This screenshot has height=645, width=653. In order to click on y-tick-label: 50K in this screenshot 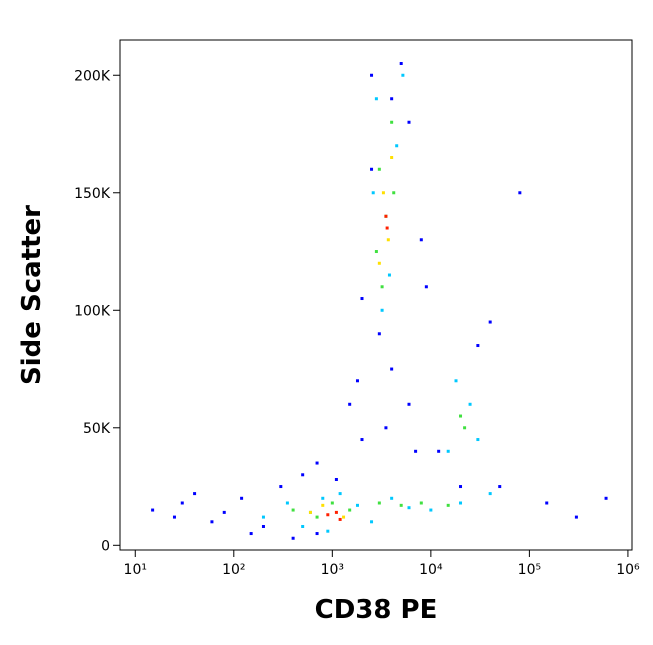, I will do `click(97, 429)`.